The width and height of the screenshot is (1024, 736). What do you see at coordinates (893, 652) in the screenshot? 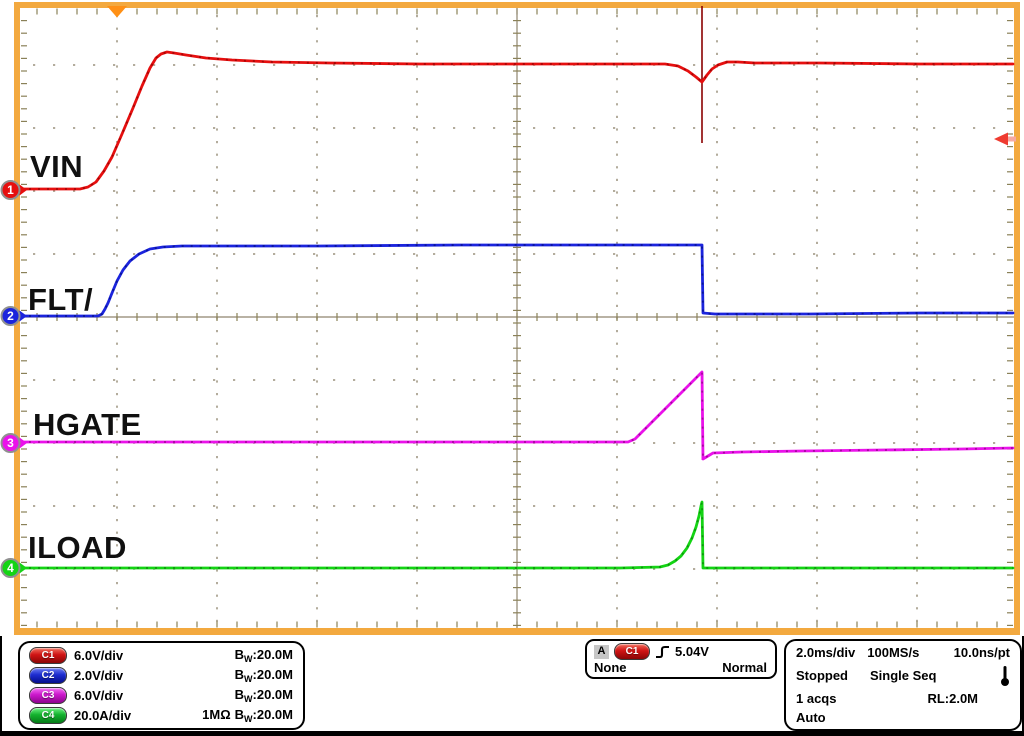
I see `sample-rate: 100MS/s` at bounding box center [893, 652].